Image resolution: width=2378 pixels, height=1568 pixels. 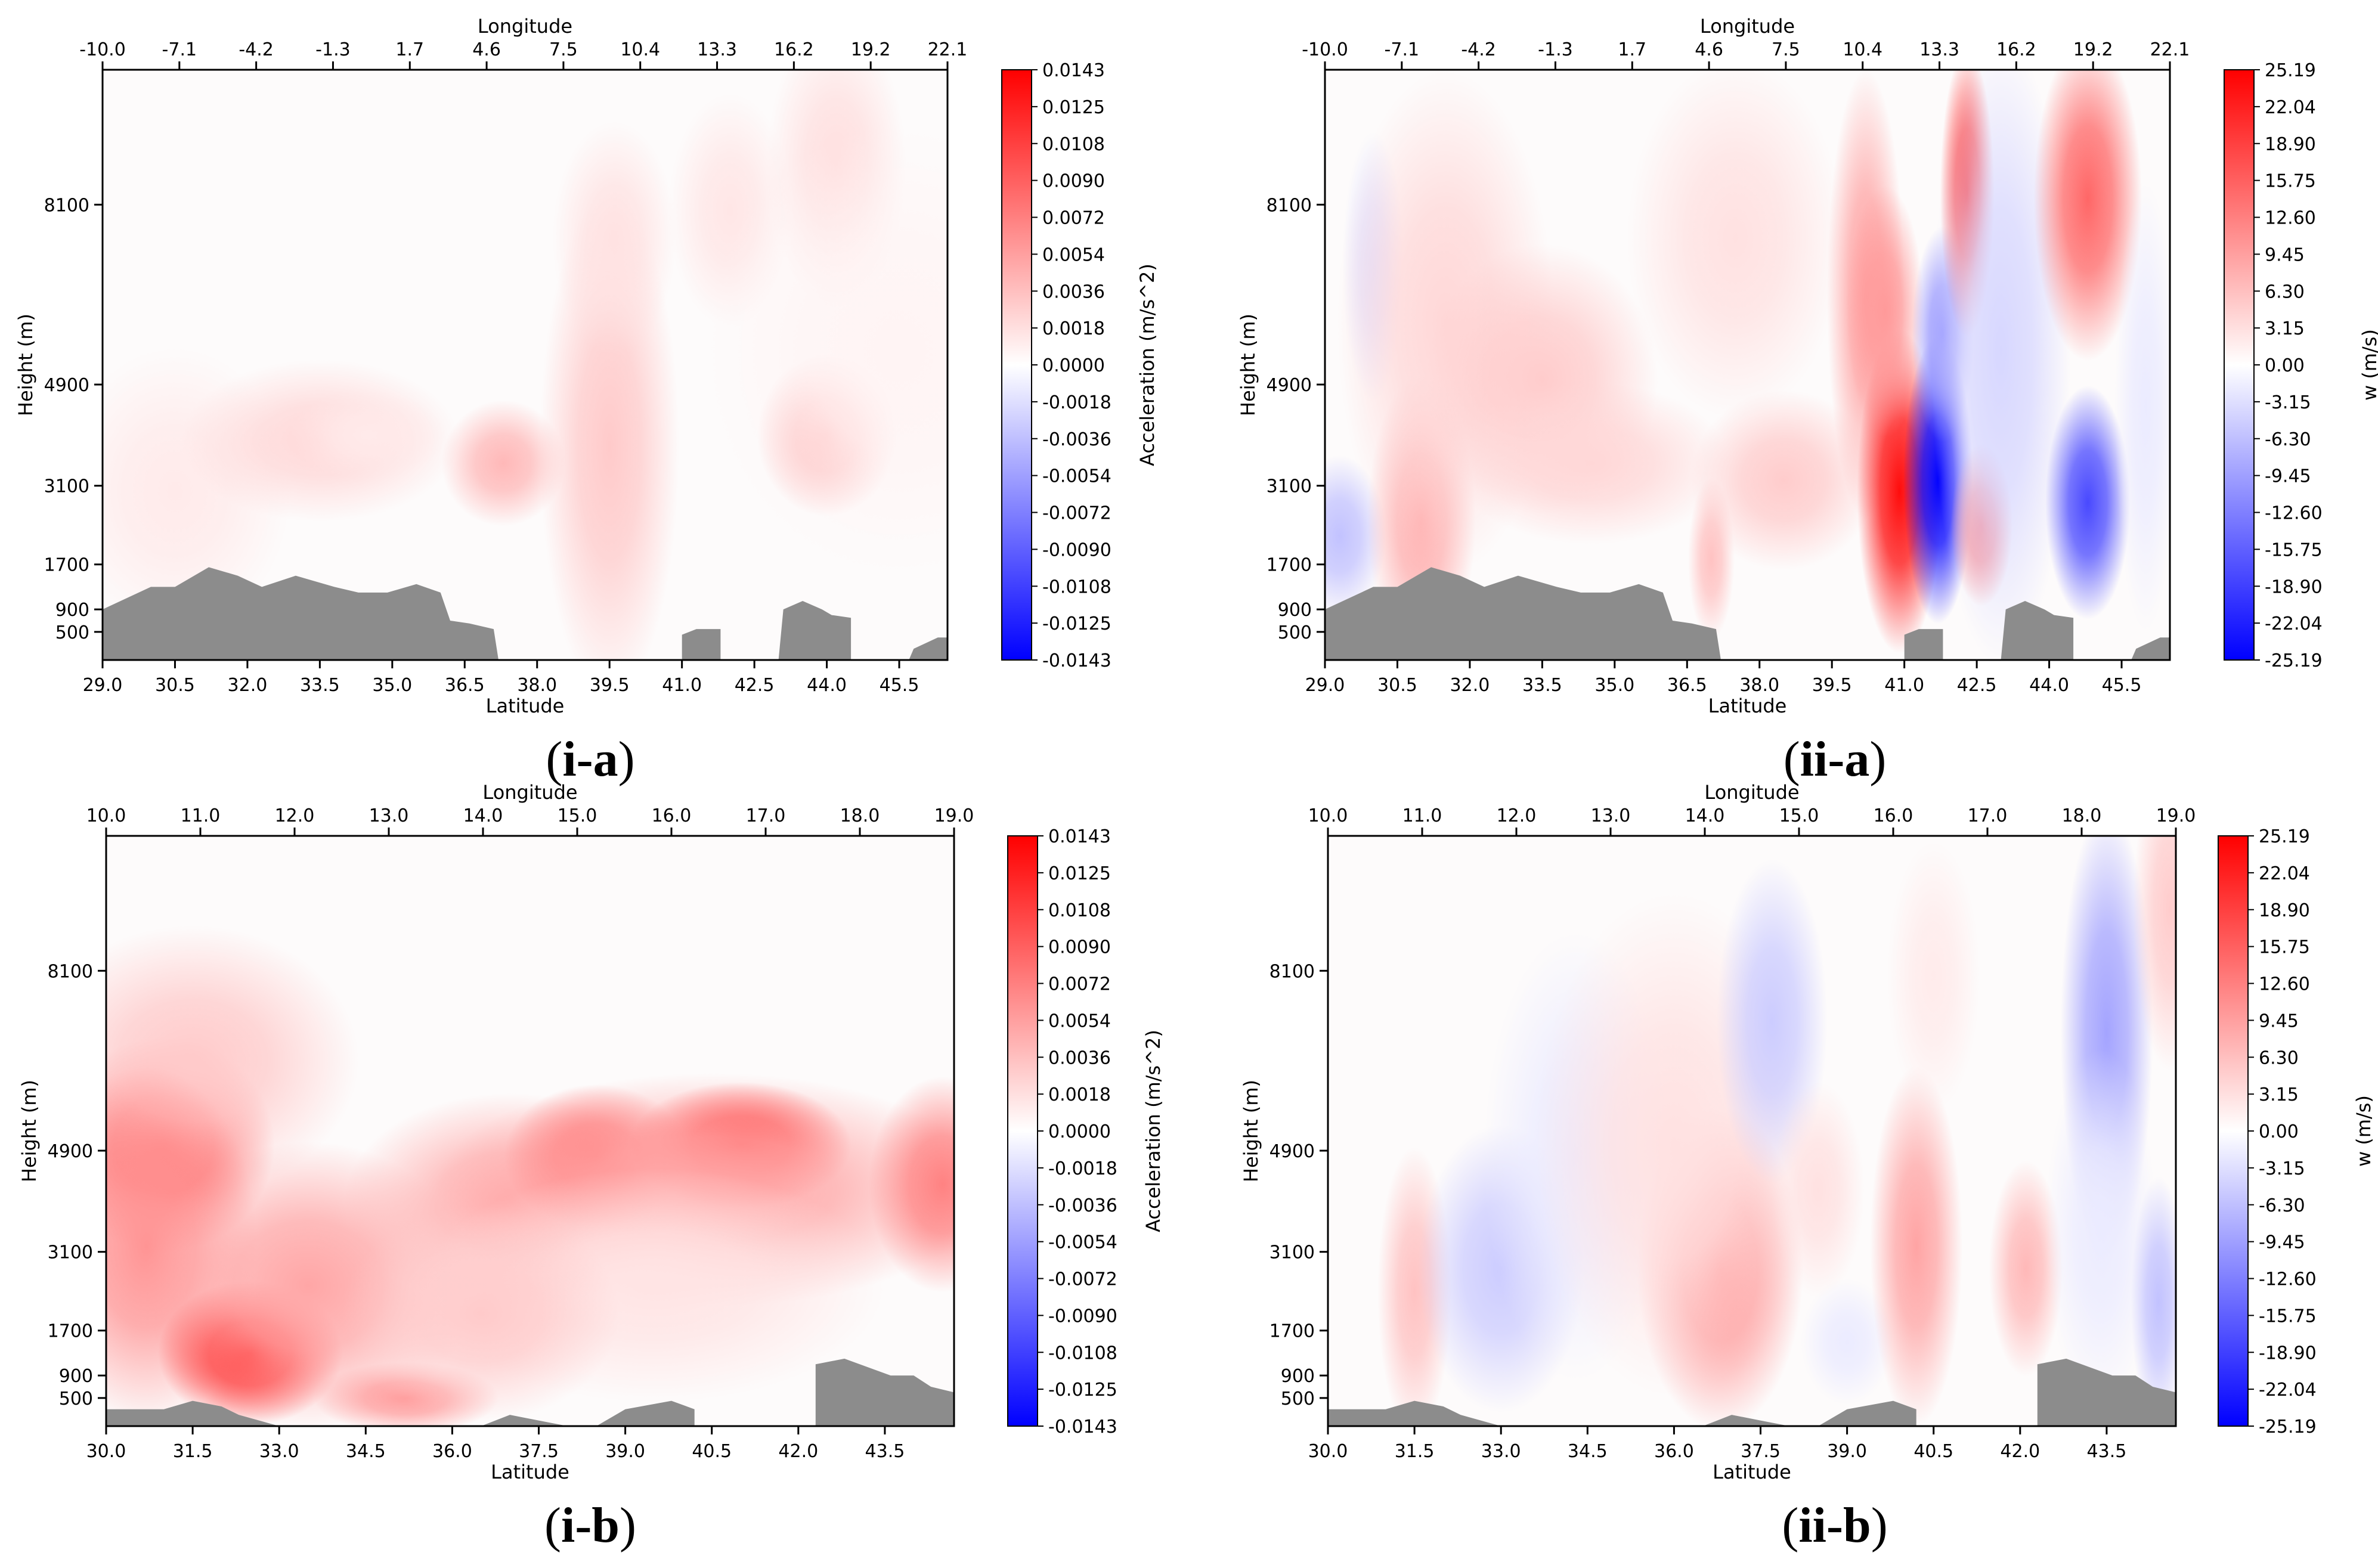 I want to click on colorbar-tick-label: 0.0036, so click(x=1073, y=291).